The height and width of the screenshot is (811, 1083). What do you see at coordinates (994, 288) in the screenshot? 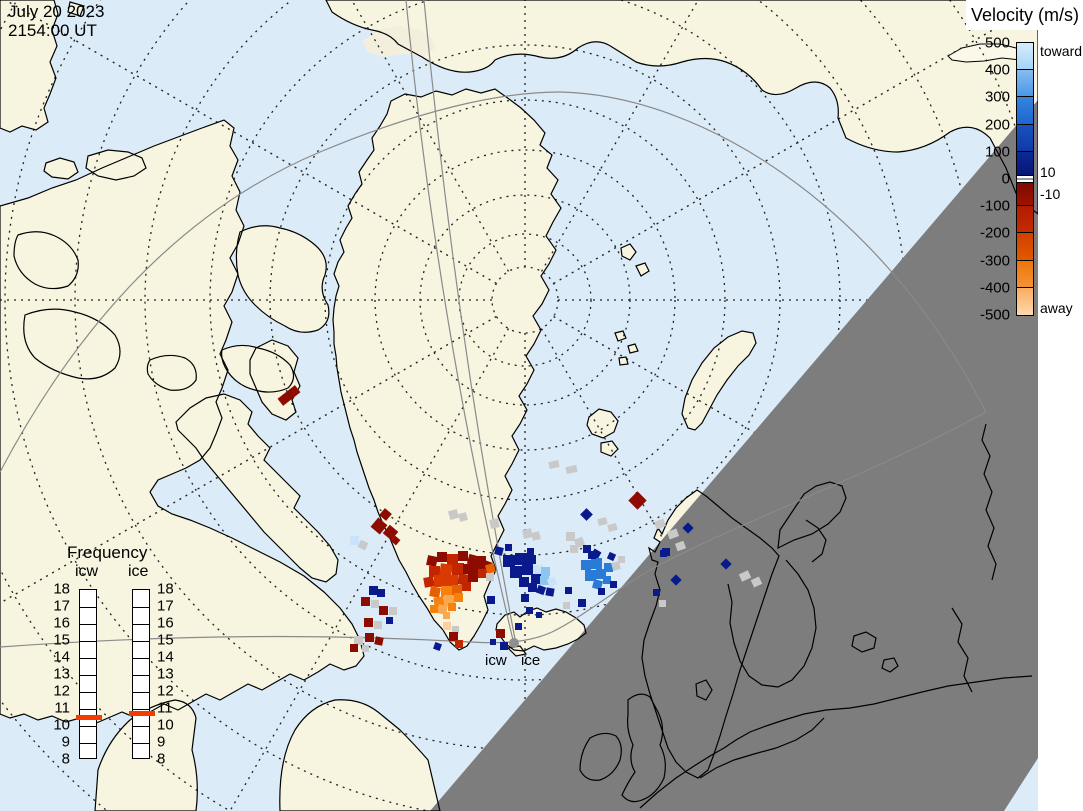
I see `colorbar-tick-label: -400` at bounding box center [994, 288].